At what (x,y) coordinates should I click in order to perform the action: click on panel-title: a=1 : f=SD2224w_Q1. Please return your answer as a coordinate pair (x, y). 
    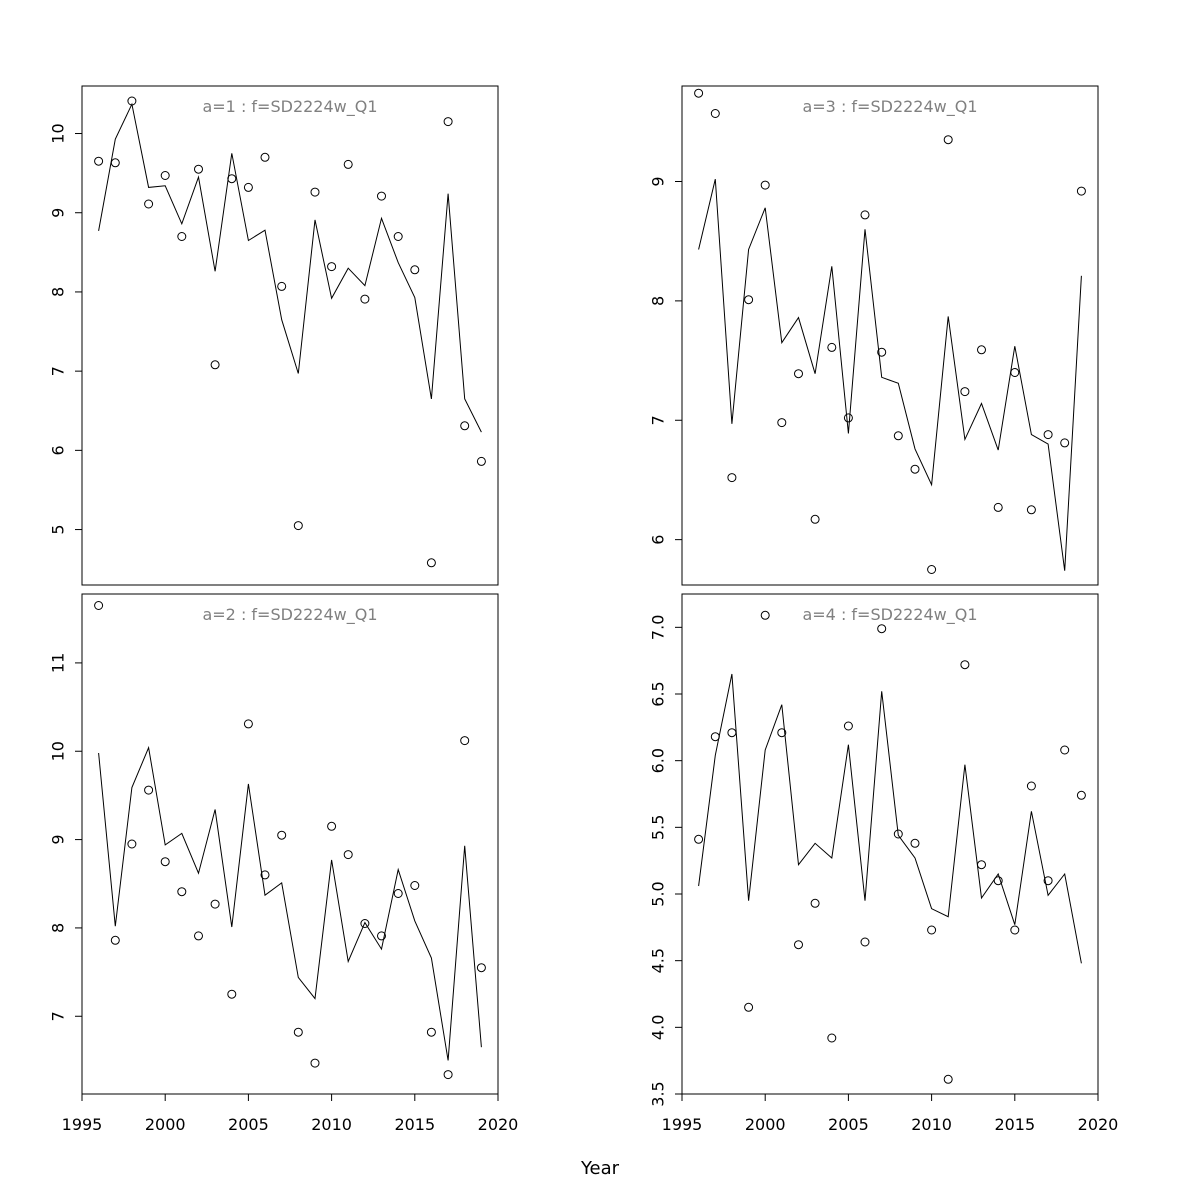
    Looking at the image, I should click on (289, 107).